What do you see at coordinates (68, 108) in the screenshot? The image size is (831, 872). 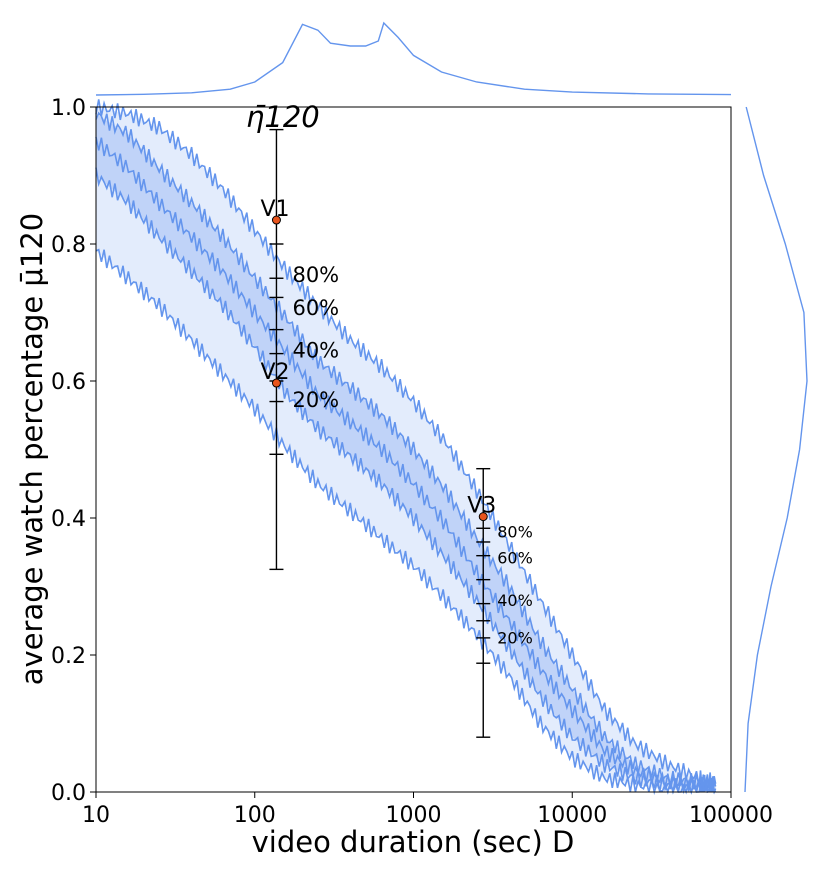 I see `y-tick-label: 1.0` at bounding box center [68, 108].